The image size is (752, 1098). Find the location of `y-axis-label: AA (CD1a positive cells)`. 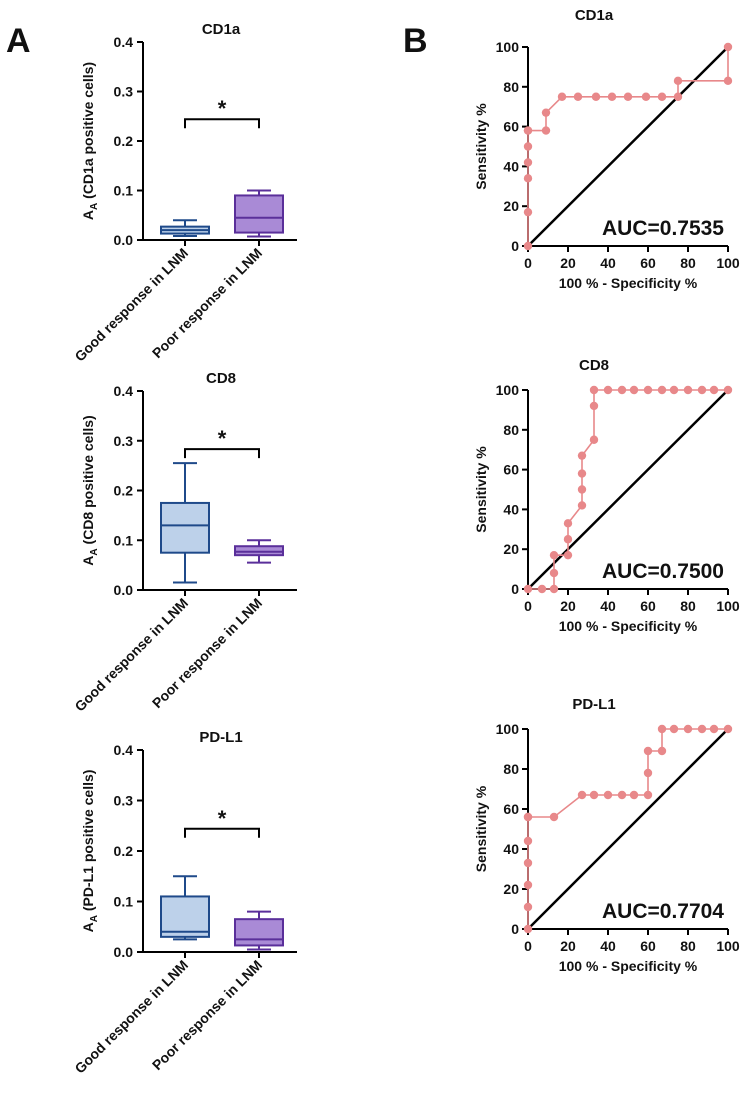

y-axis-label: AA (CD1a positive cells) is located at coordinates (90, 141).